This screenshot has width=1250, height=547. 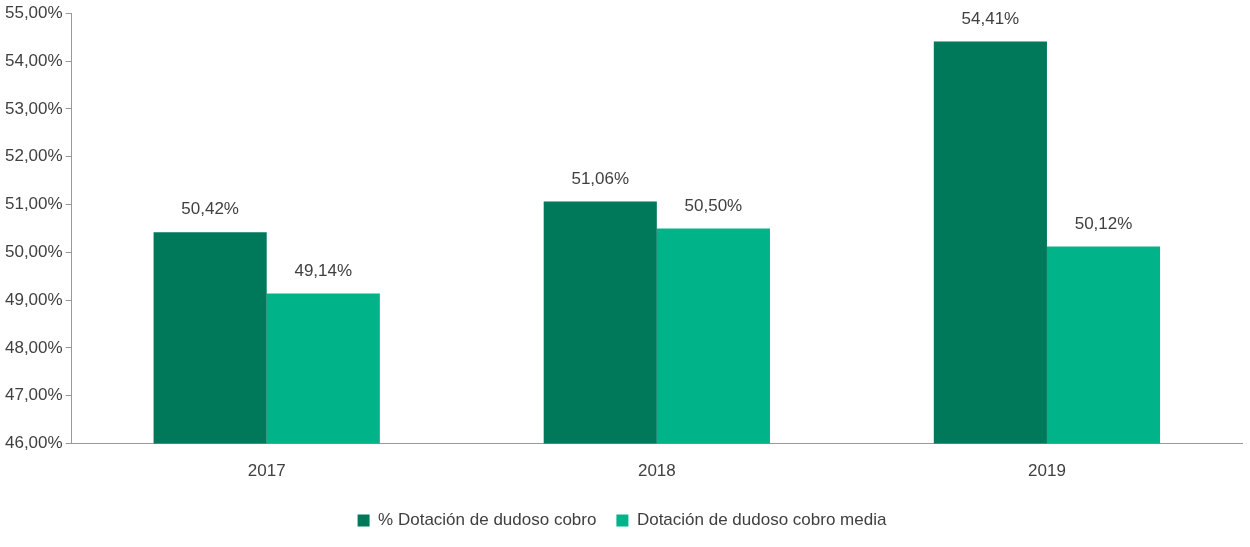 What do you see at coordinates (656, 471) in the screenshot?
I see `x-tick-label: 2018` at bounding box center [656, 471].